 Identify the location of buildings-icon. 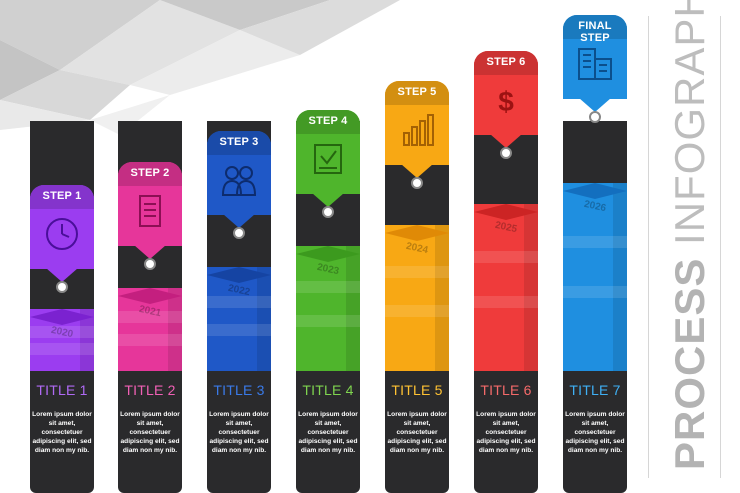
(595, 64).